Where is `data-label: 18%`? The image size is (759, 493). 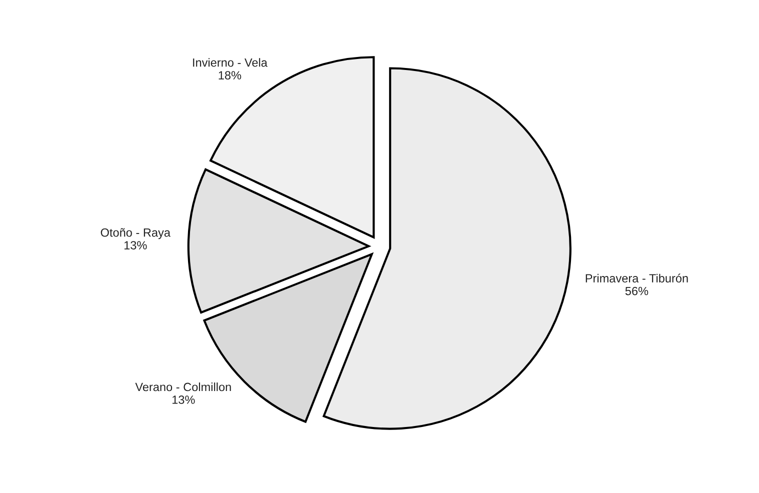
data-label: 18% is located at coordinates (230, 75).